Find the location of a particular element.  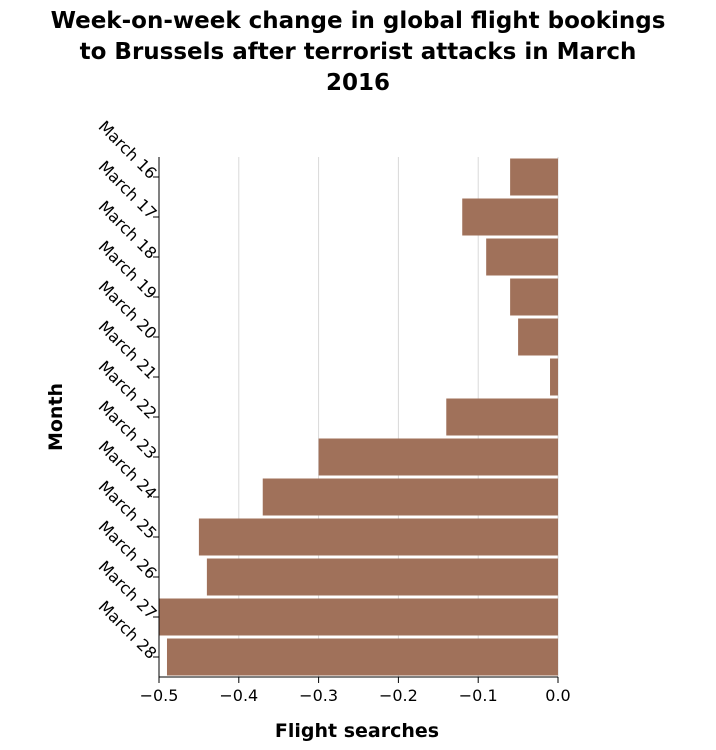

x-tick-label: −0.2 is located at coordinates (398, 695).